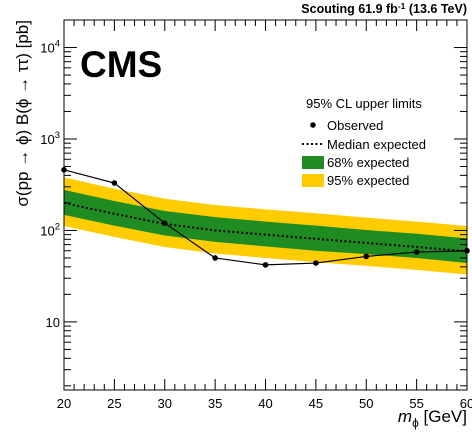 This screenshot has width=472, height=434. What do you see at coordinates (432, 418) in the screenshot?
I see `x-axis-label: mϕ [GeV]` at bounding box center [432, 418].